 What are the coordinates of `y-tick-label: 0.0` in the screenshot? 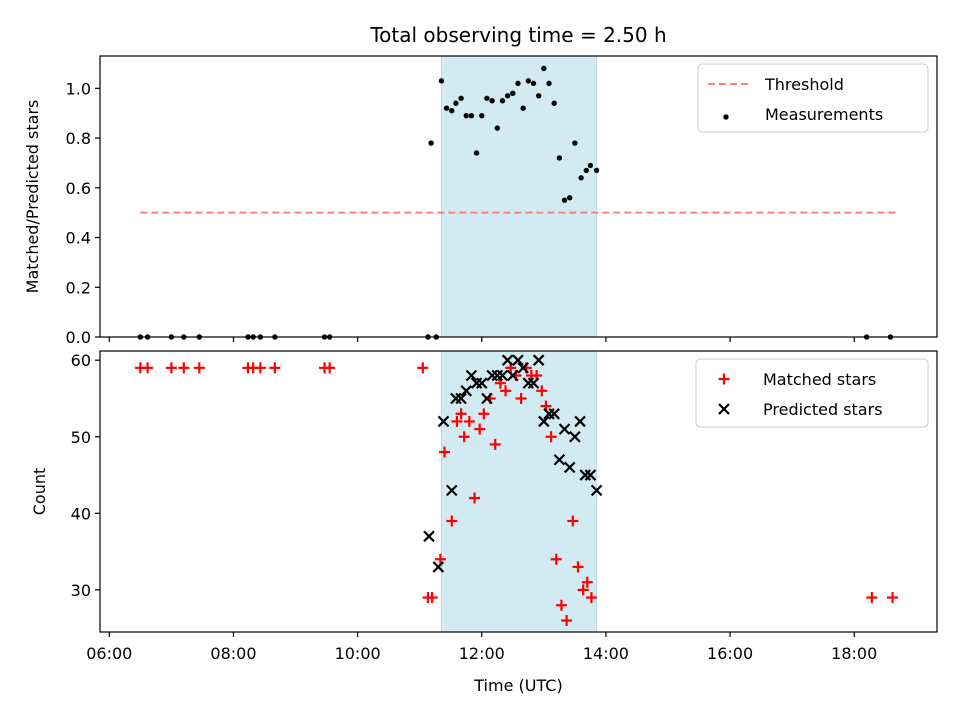 It's located at (78, 337).